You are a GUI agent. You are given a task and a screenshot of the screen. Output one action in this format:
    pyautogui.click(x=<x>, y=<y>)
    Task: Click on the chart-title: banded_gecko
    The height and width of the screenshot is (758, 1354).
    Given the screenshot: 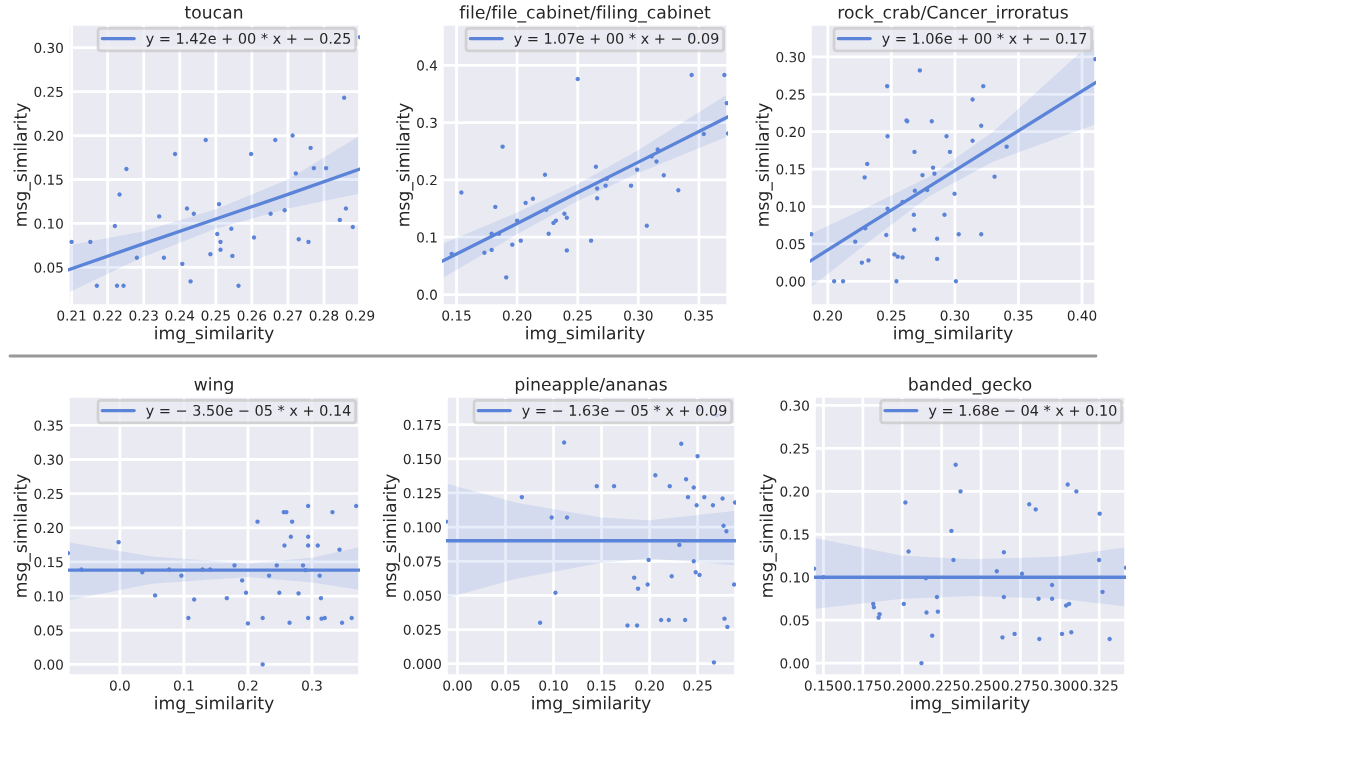 What is the action you would take?
    pyautogui.click(x=970, y=386)
    